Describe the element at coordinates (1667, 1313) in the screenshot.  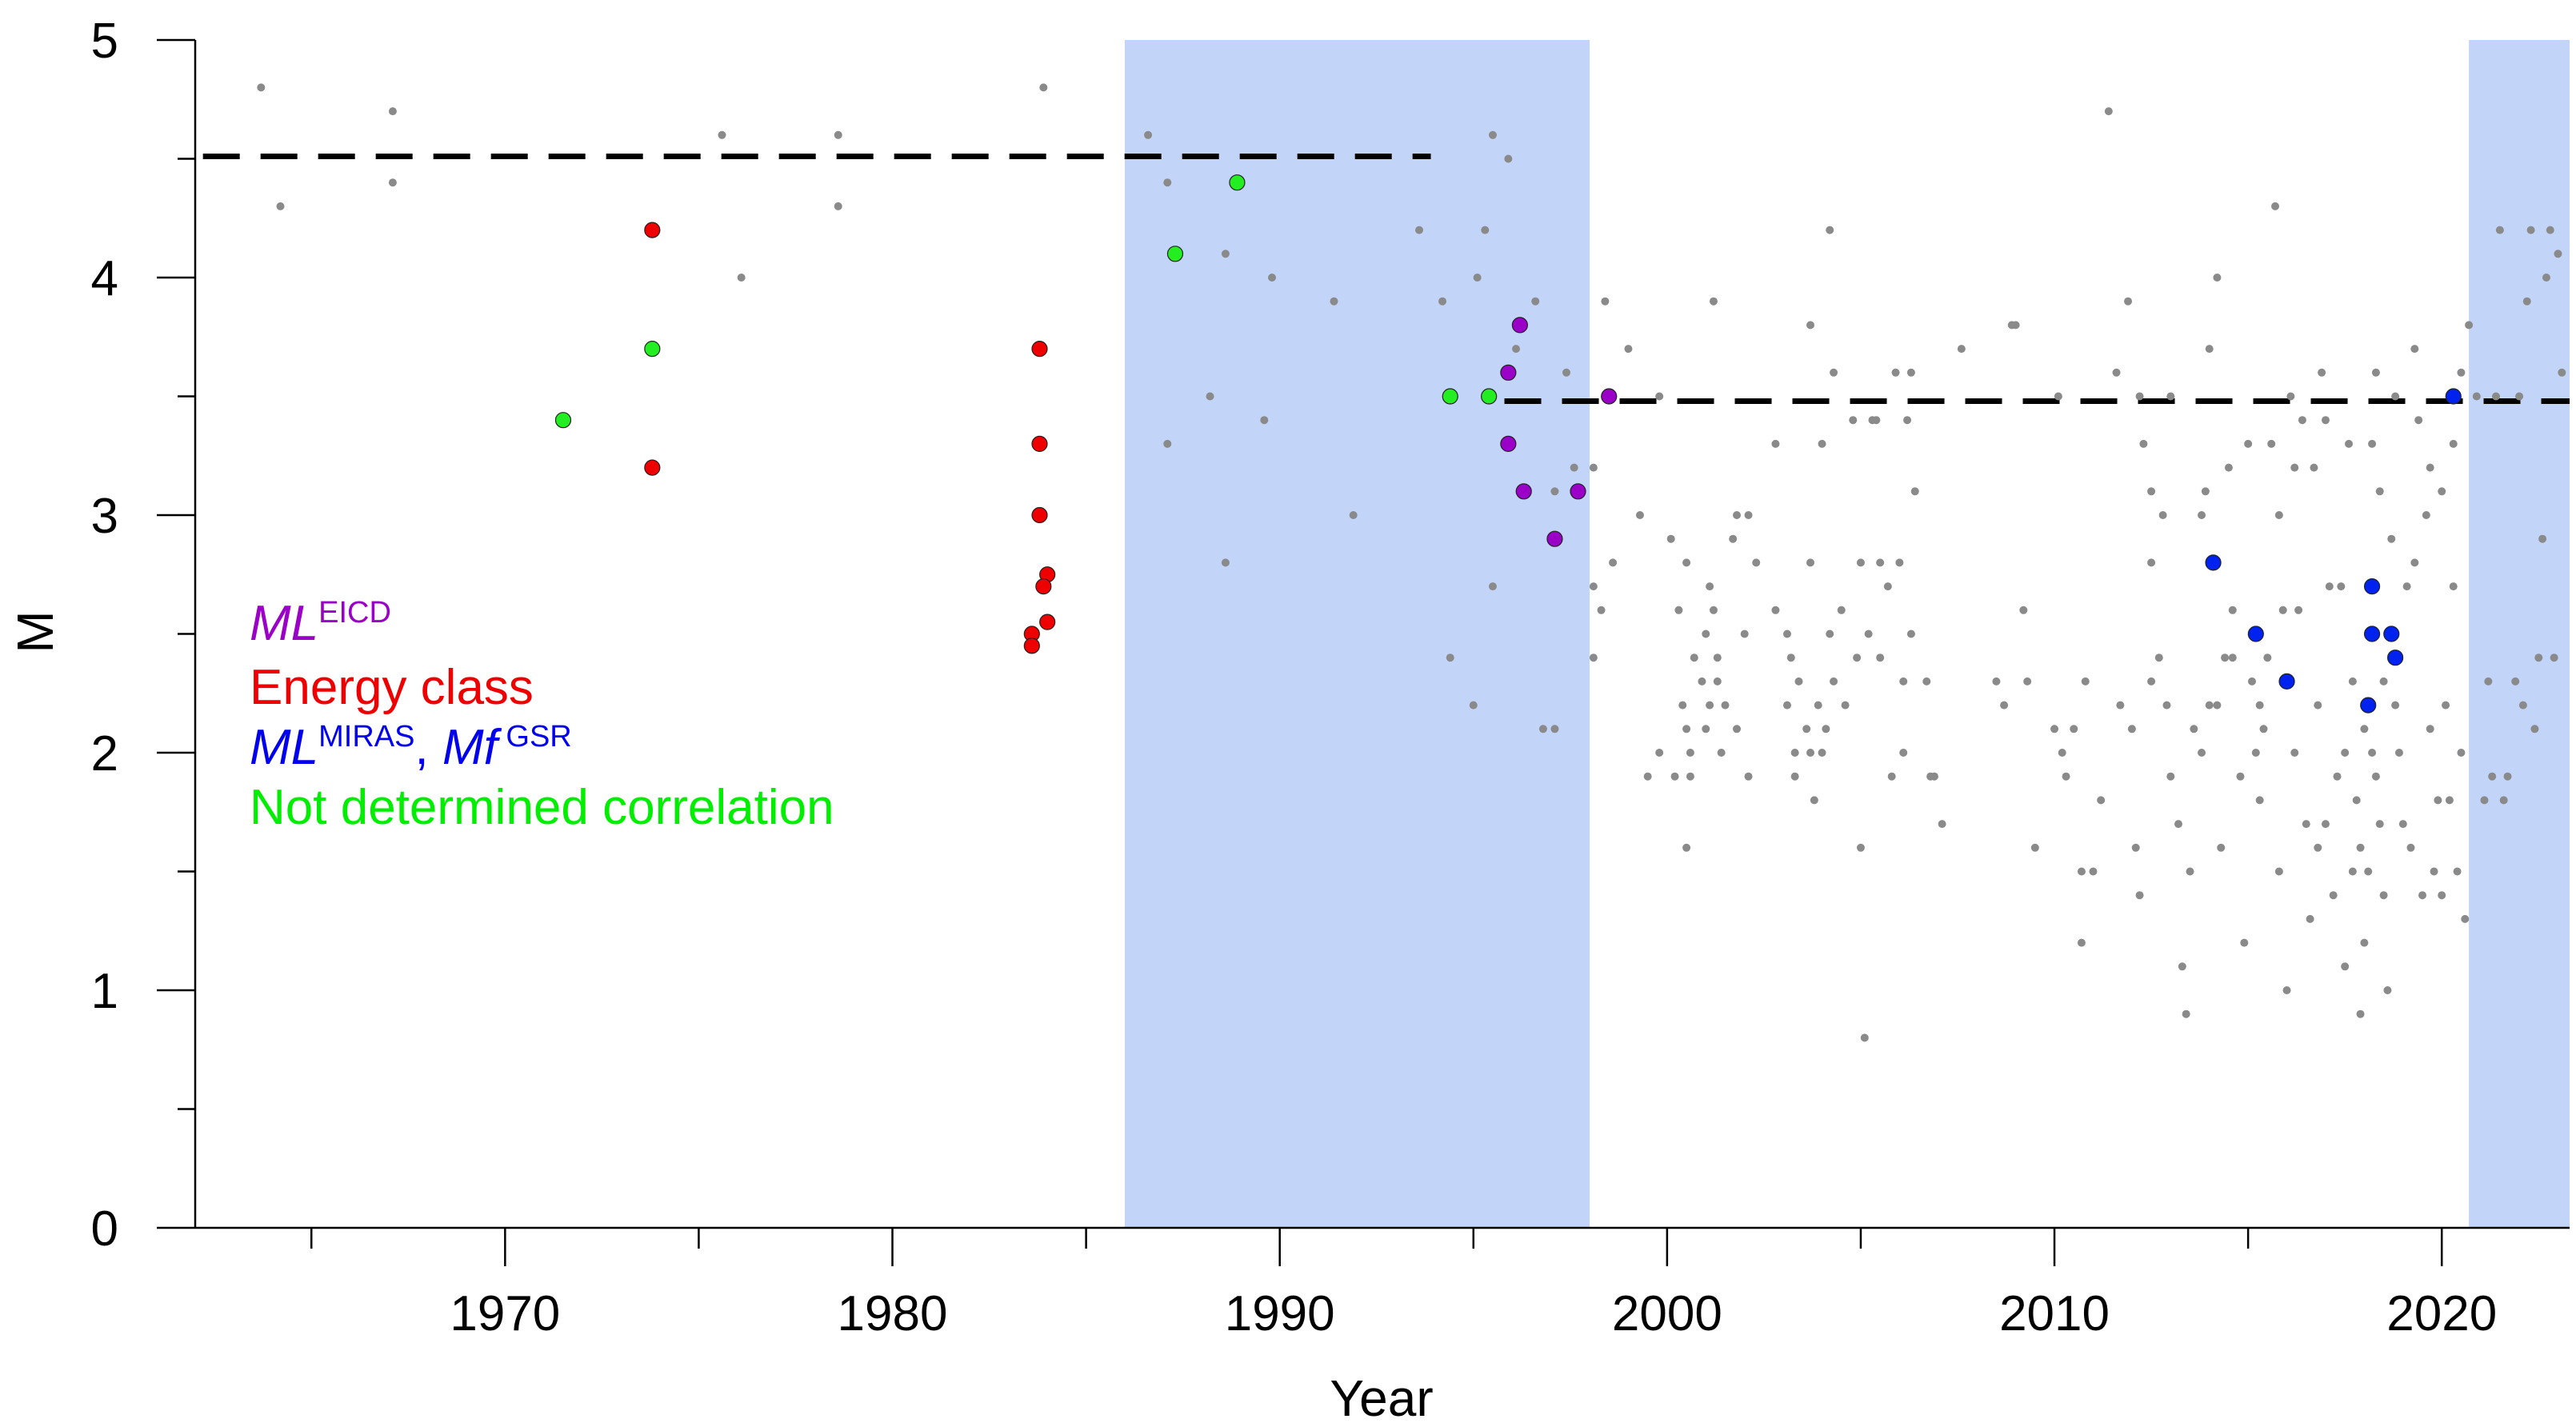
I see `x-tick-label: 2000` at that location.